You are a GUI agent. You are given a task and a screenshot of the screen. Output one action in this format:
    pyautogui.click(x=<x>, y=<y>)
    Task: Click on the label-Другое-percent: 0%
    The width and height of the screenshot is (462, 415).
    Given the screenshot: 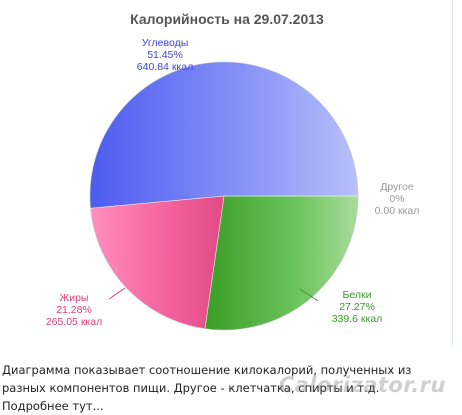 What is the action you would take?
    pyautogui.click(x=396, y=199)
    